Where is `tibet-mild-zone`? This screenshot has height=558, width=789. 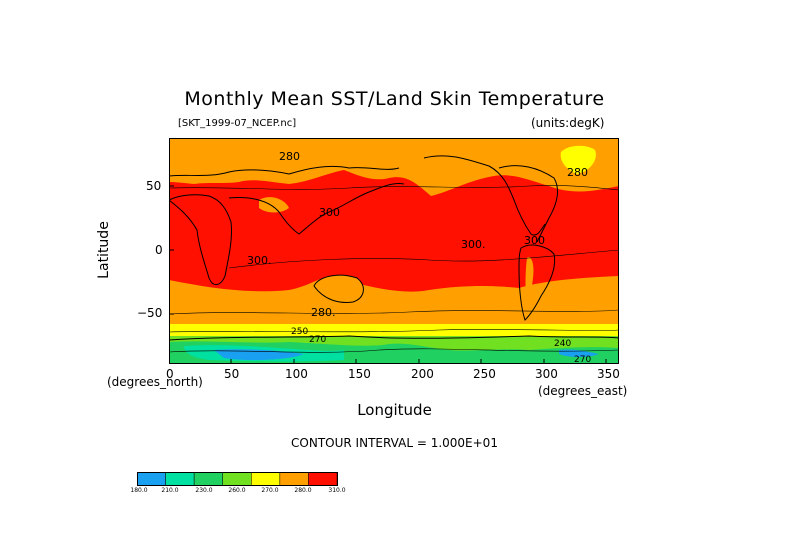
tibet-mild-zone is located at coordinates (274, 205).